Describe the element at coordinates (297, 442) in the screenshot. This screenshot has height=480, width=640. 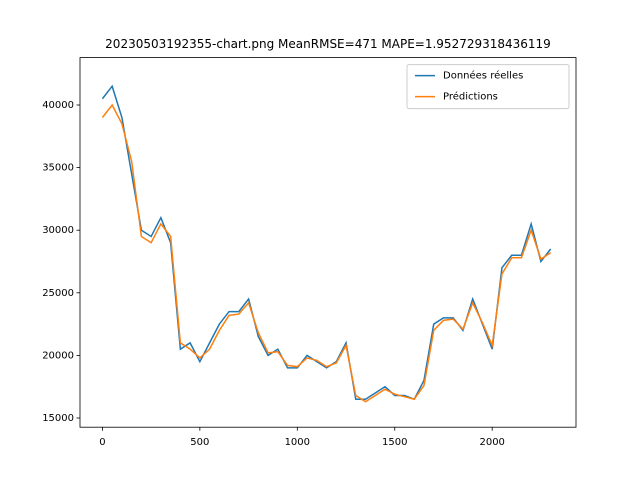
I see `x-tick-label: 1000` at that location.